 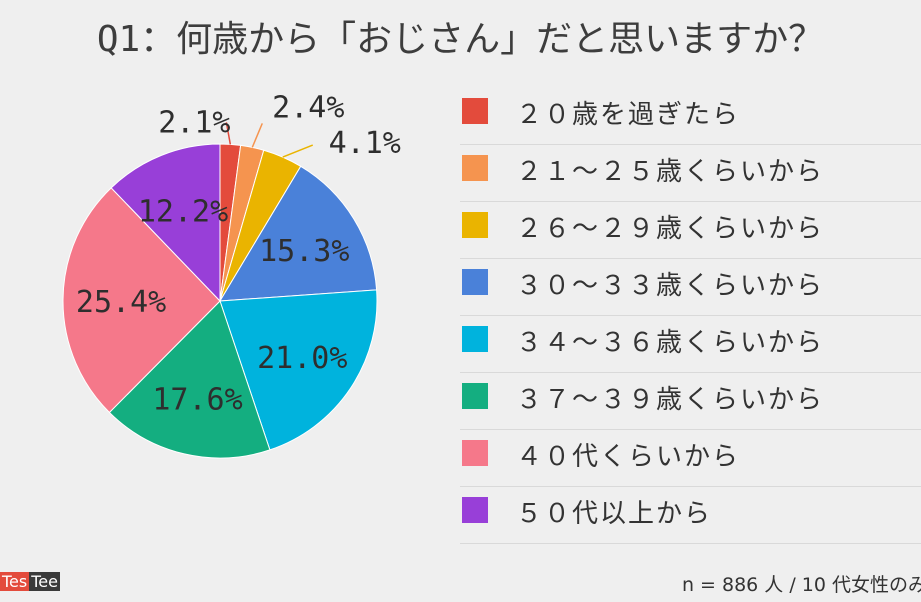 I want to click on pie-data-label: 25.4%, so click(x=121, y=302).